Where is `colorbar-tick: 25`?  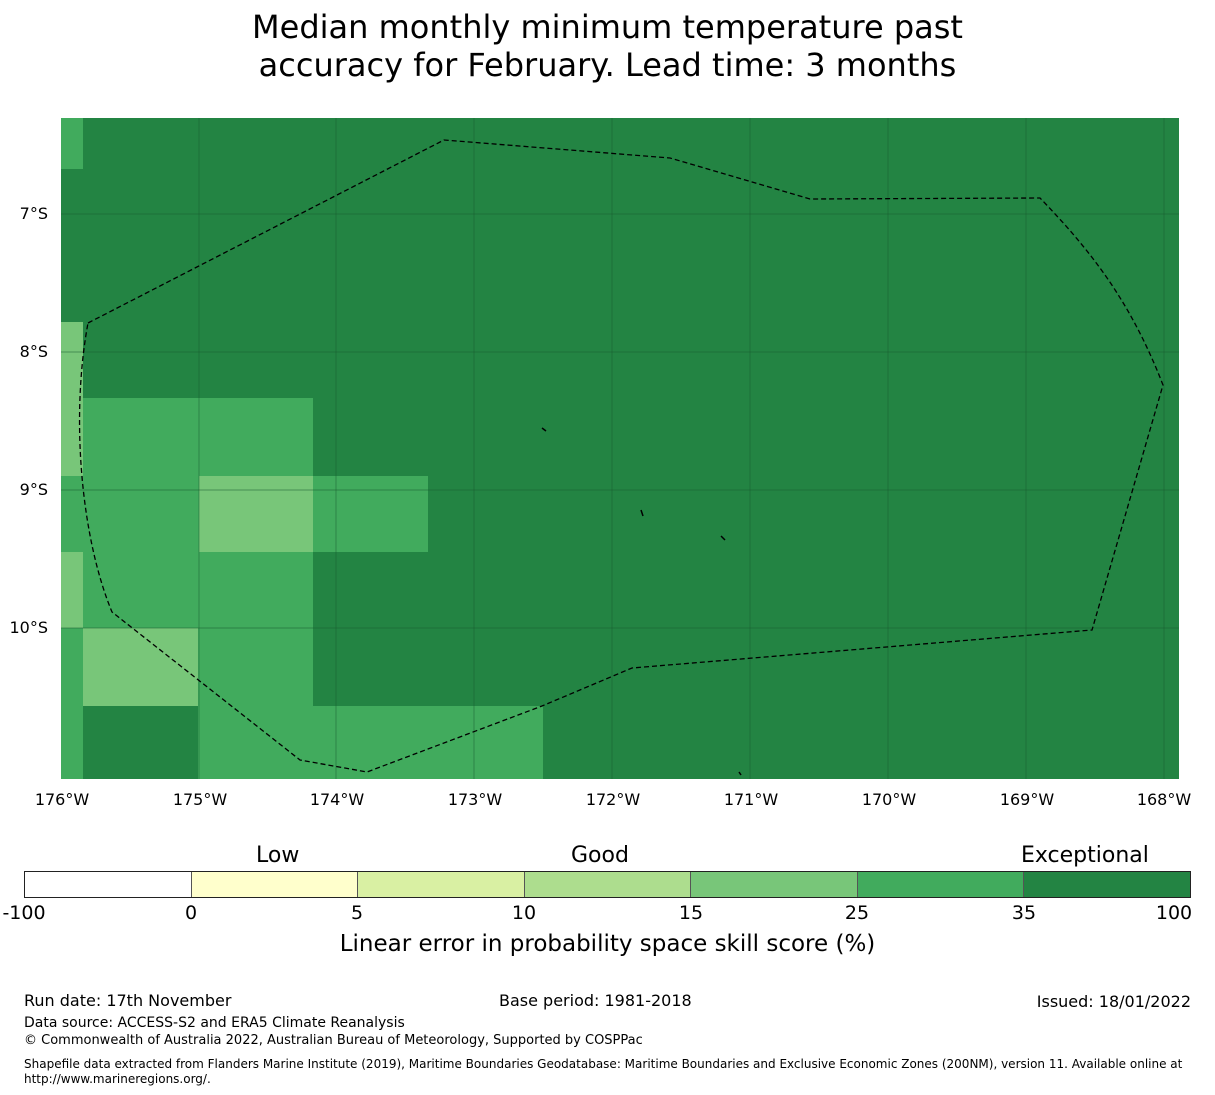 colorbar-tick: 25 is located at coordinates (857, 913).